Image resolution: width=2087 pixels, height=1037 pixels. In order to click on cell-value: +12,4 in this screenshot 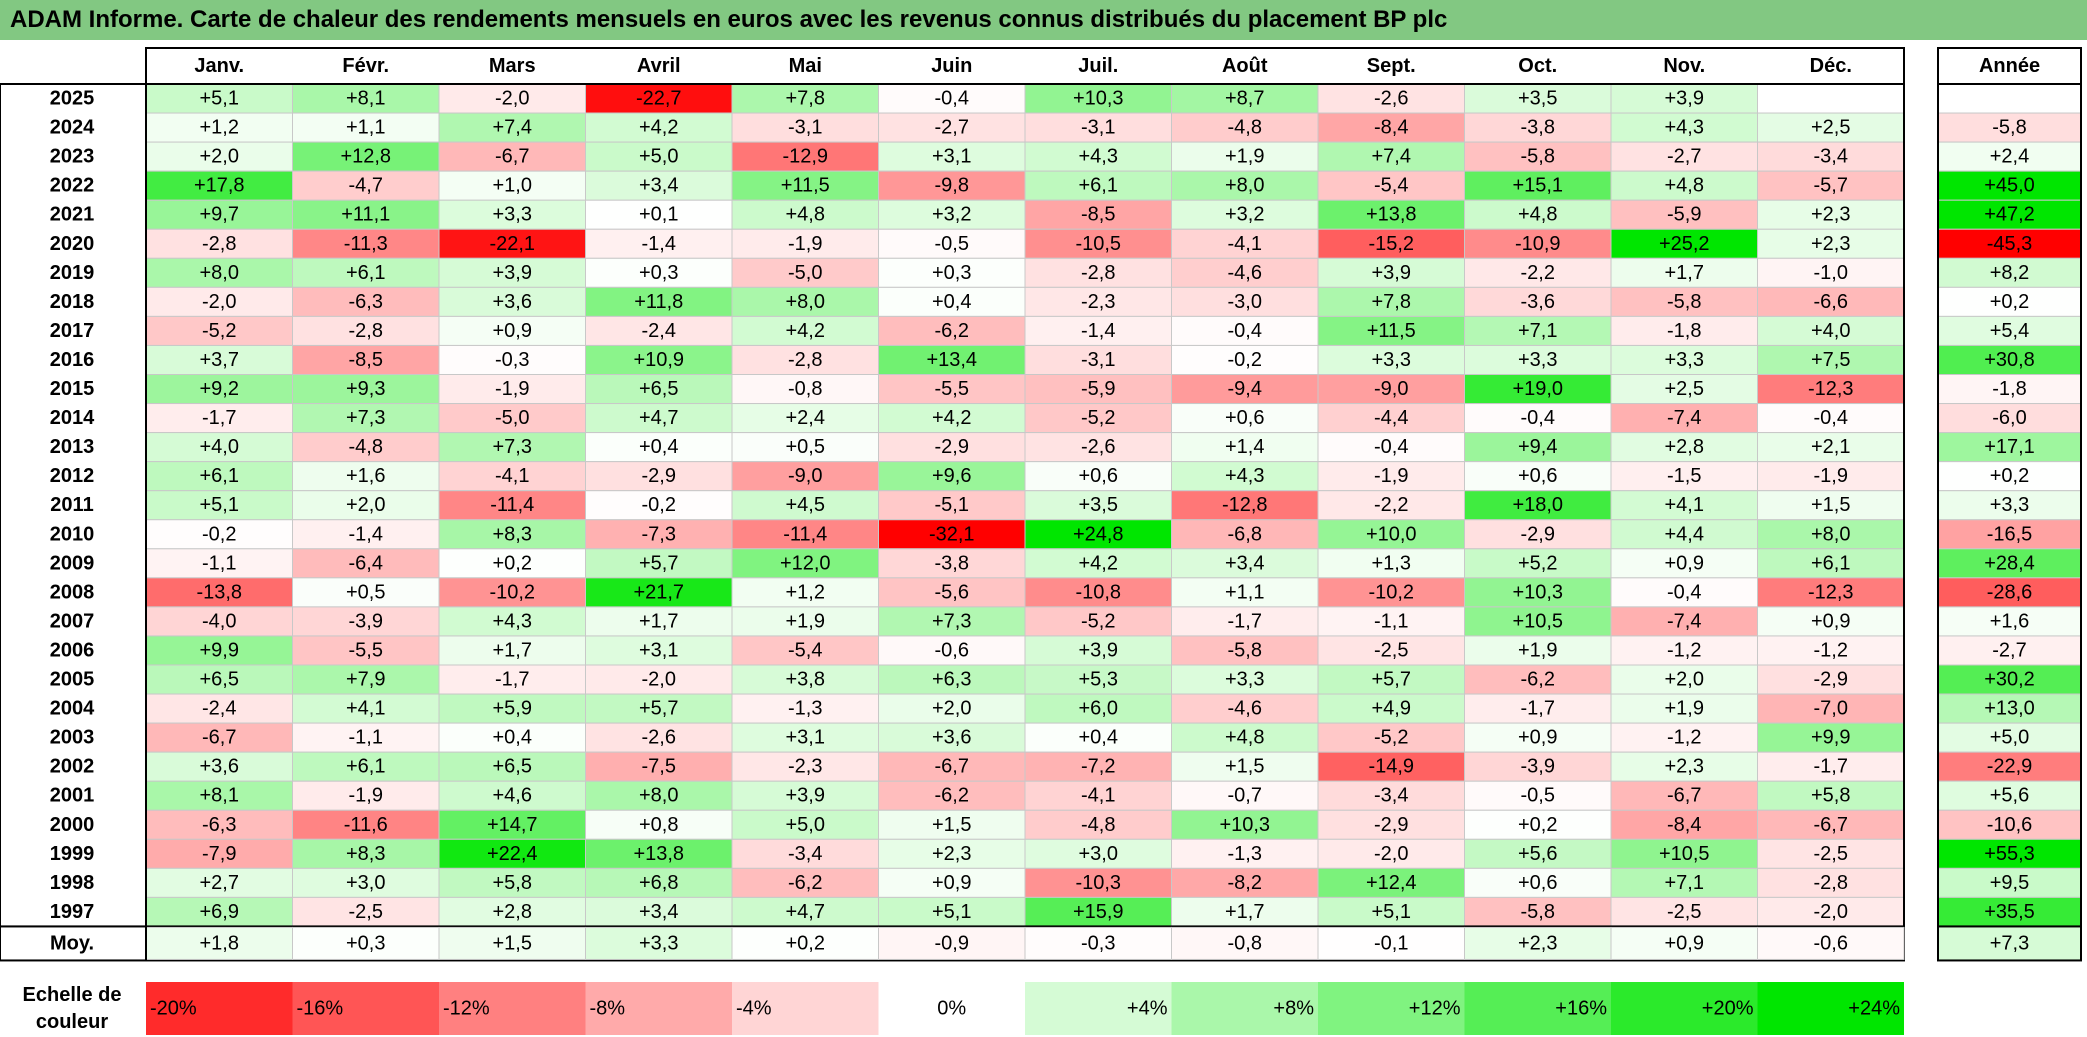, I will do `click(1391, 883)`.